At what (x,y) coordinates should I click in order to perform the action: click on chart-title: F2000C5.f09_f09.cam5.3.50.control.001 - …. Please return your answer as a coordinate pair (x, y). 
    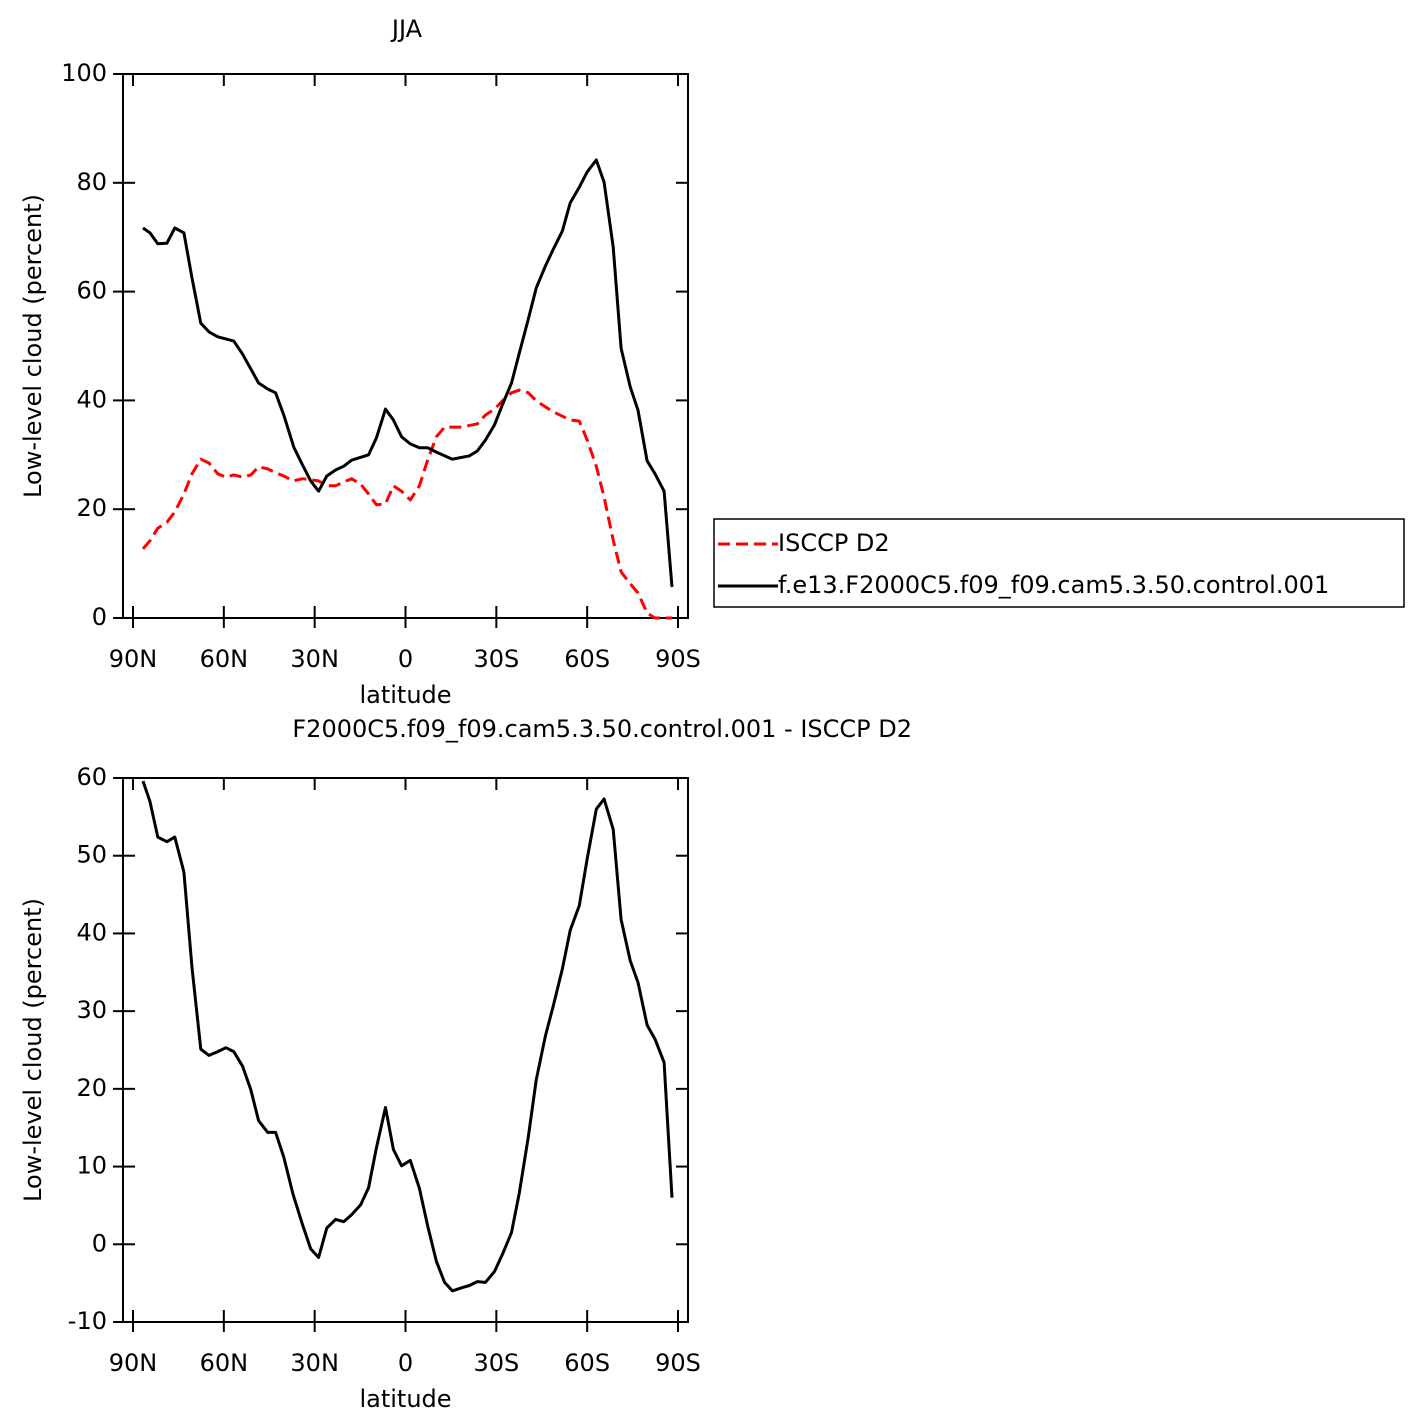
    Looking at the image, I should click on (602, 729).